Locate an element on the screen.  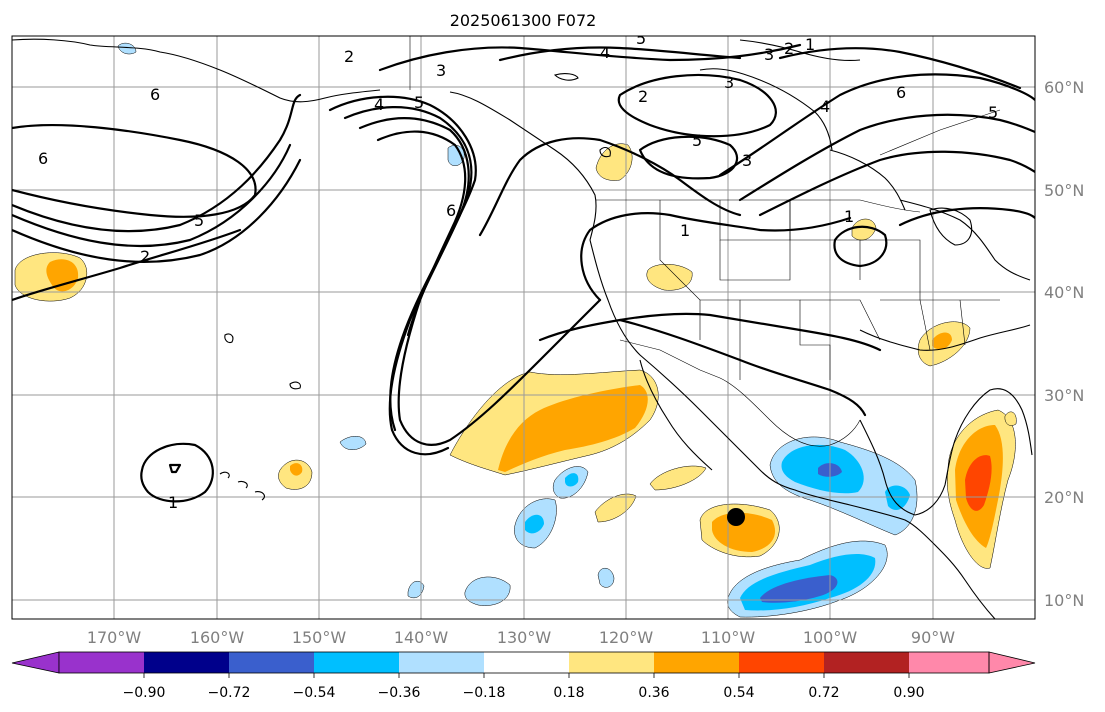
lon-label: 150°W is located at coordinates (319, 637).